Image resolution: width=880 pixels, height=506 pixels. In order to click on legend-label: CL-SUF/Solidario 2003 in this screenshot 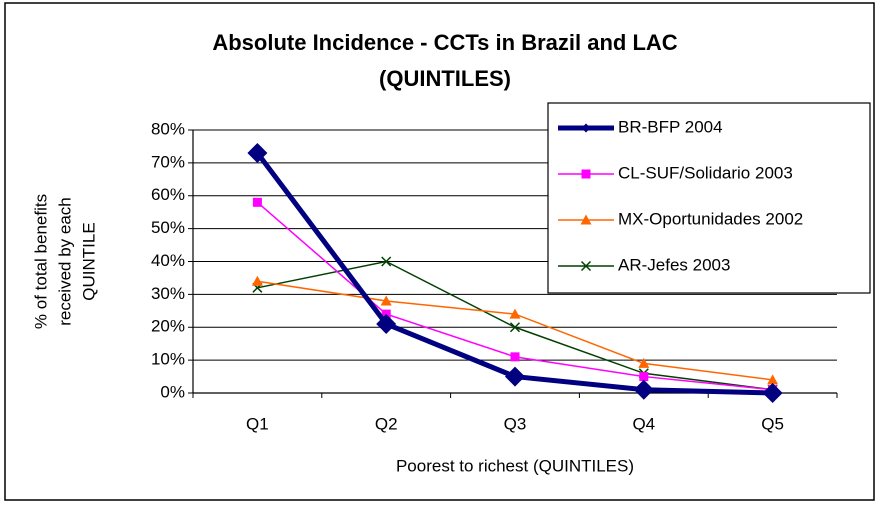, I will do `click(705, 172)`.